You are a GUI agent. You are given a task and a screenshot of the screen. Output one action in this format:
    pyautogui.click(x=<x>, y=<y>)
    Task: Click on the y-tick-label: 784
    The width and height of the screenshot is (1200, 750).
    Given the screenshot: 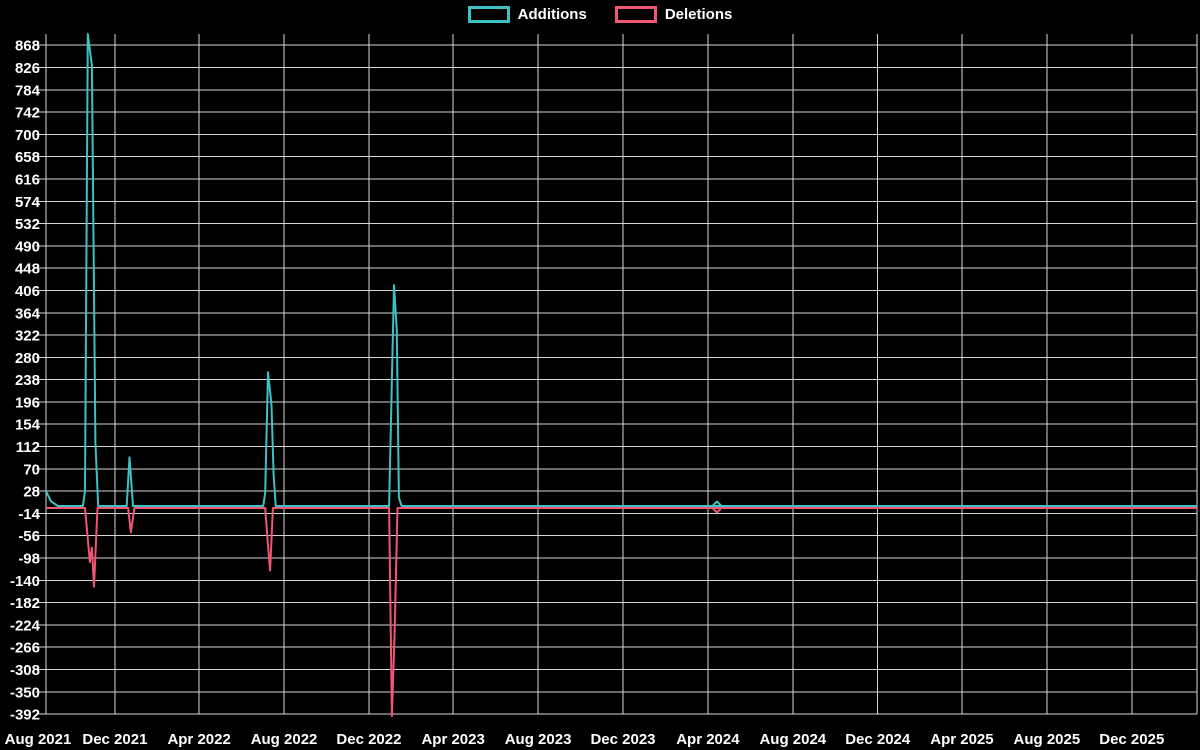 What is the action you would take?
    pyautogui.click(x=28, y=90)
    